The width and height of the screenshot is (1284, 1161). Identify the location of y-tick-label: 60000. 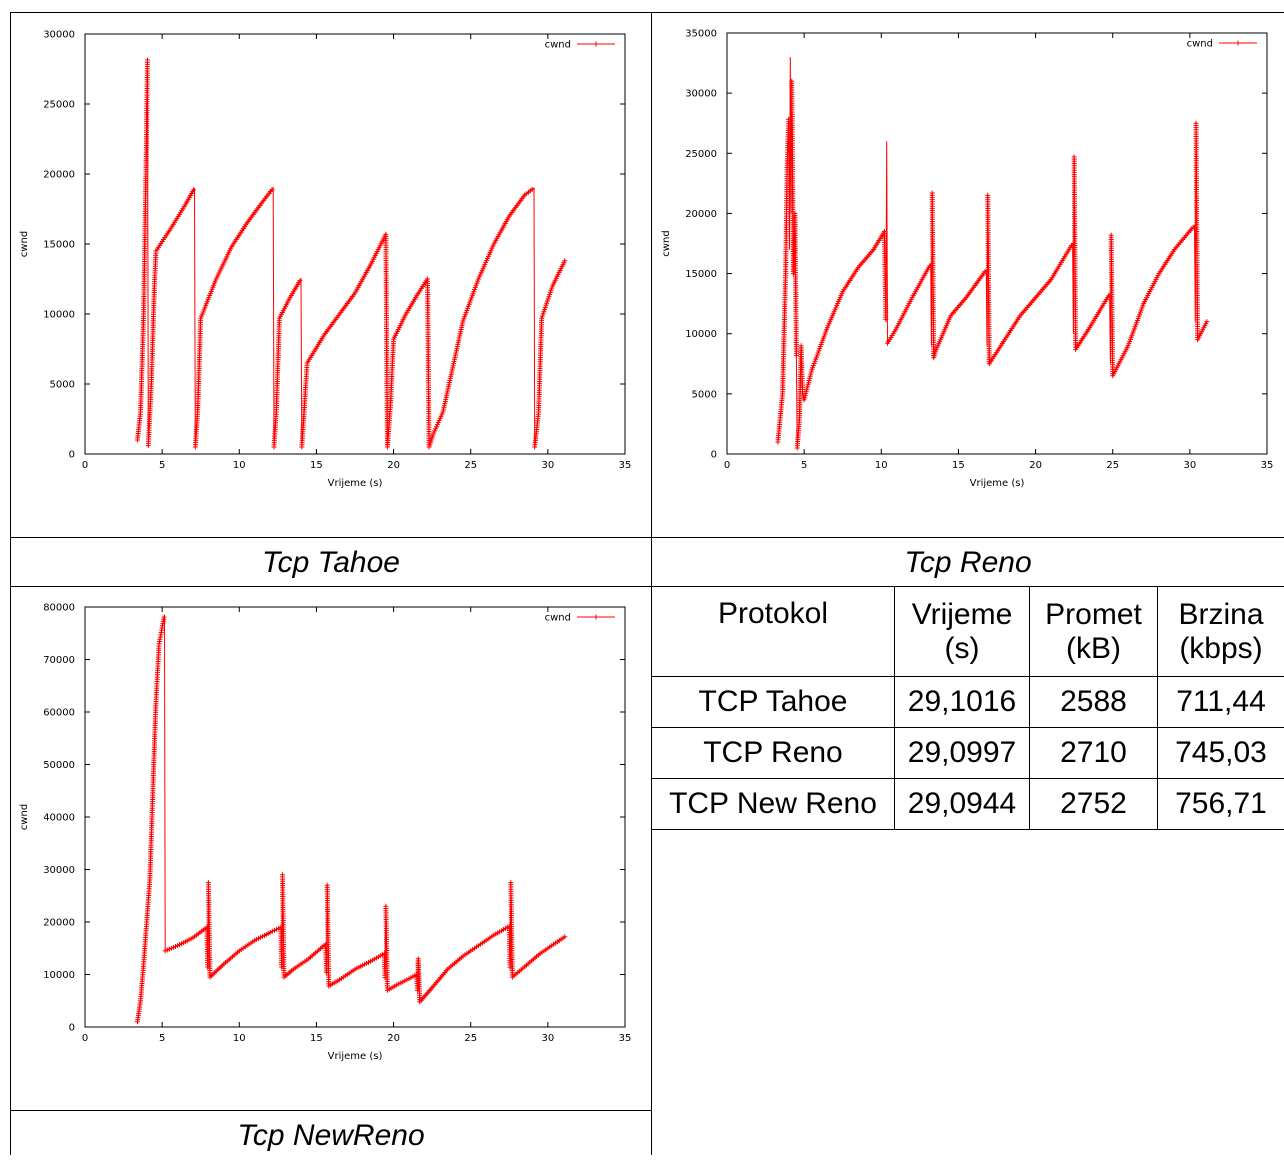
(59, 713).